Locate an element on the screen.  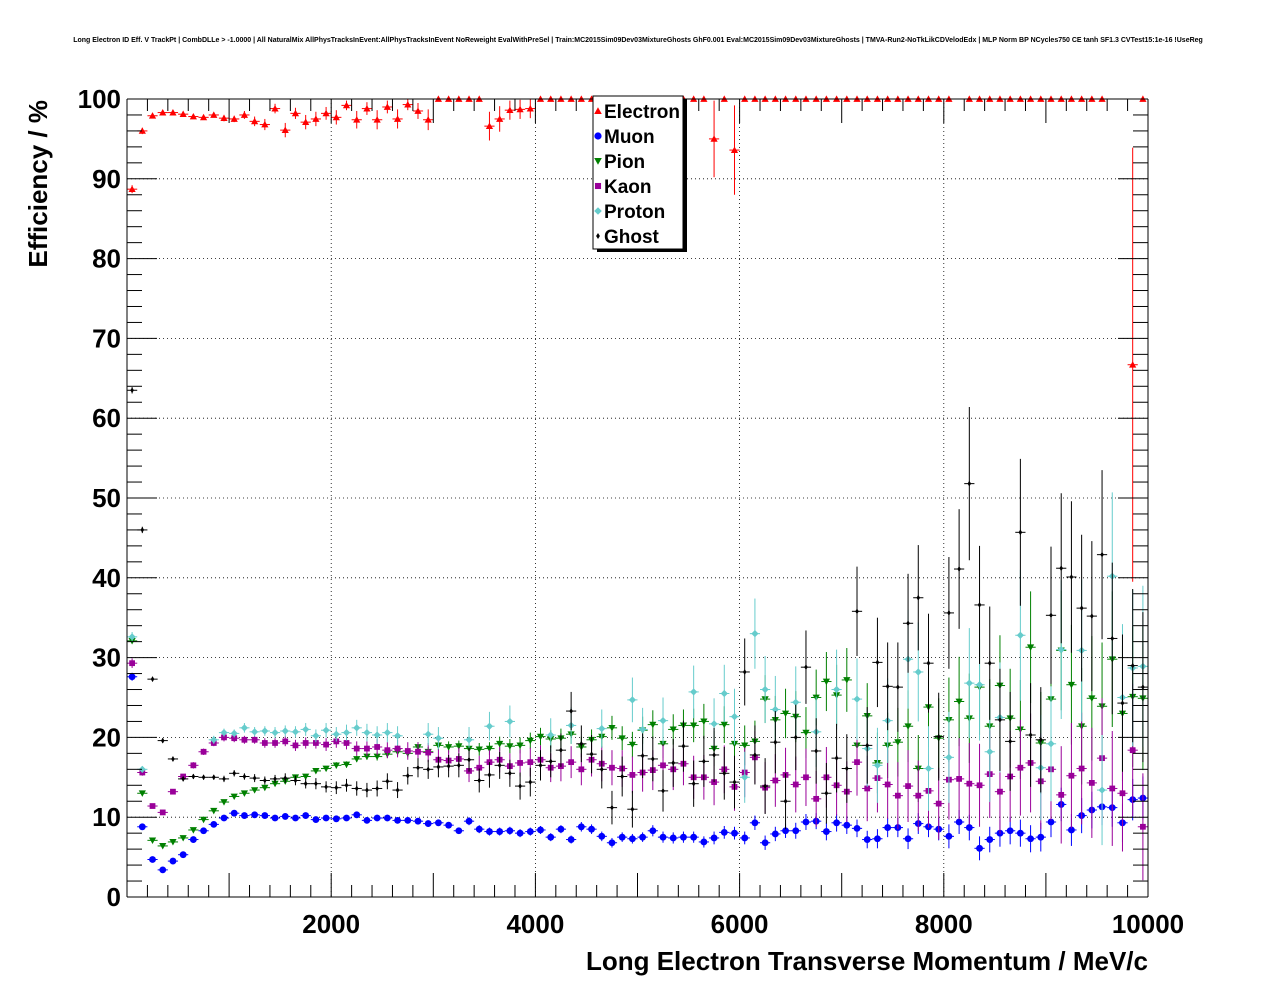
legend-box is located at coordinates (638, 172).